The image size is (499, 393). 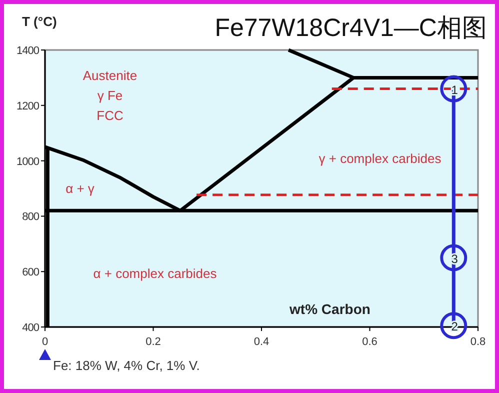 What do you see at coordinates (31, 272) in the screenshot?
I see `y-tick-label: 600` at bounding box center [31, 272].